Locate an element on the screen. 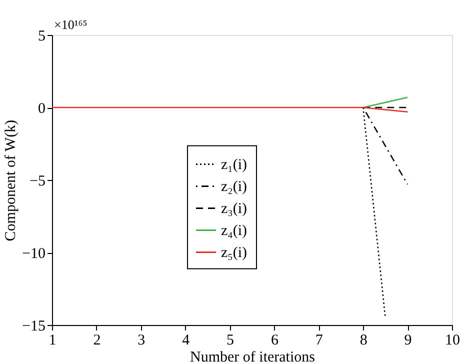 Image resolution: width=474 pixels, height=362 pixels. x-tick-label: 4 is located at coordinates (186, 340).